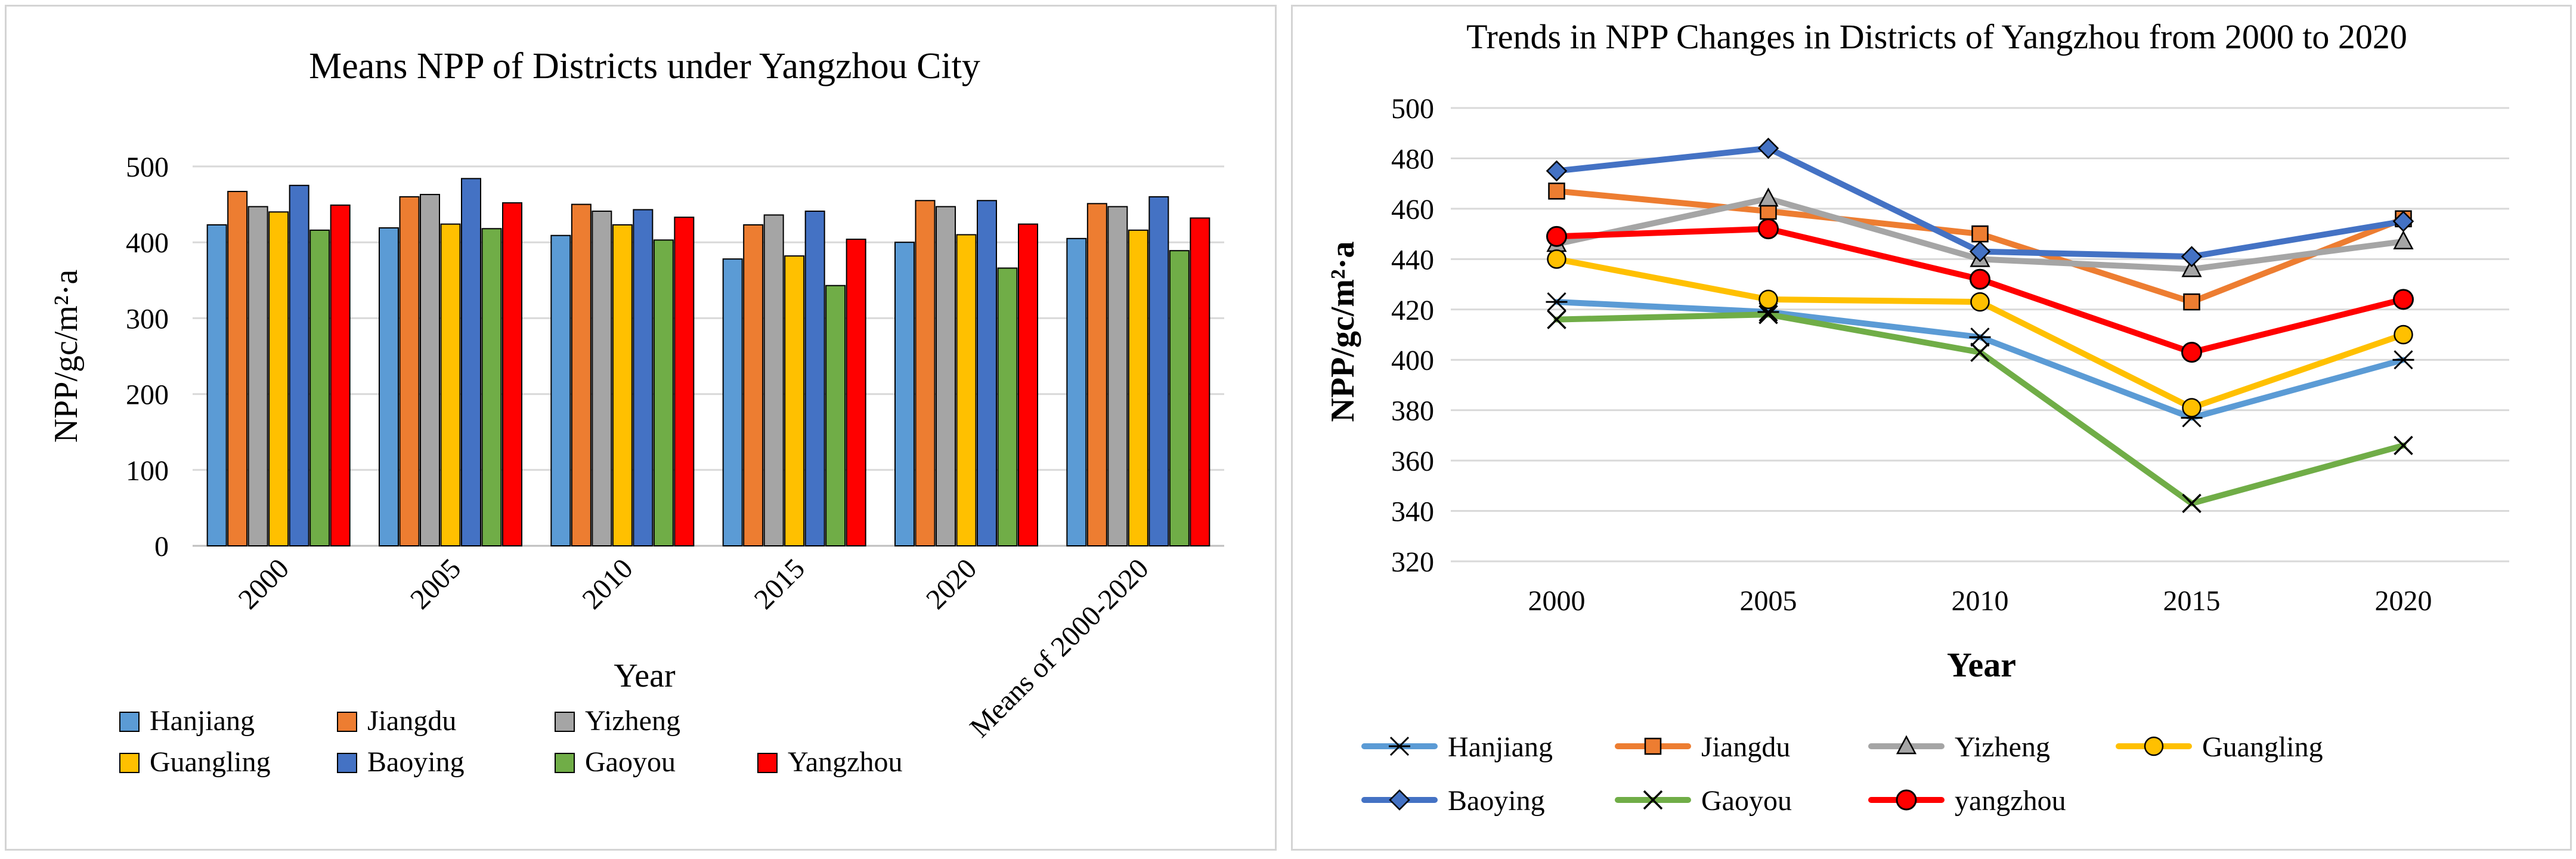  What do you see at coordinates (926, 373) in the screenshot?
I see `bar-jiangdu-2020` at bounding box center [926, 373].